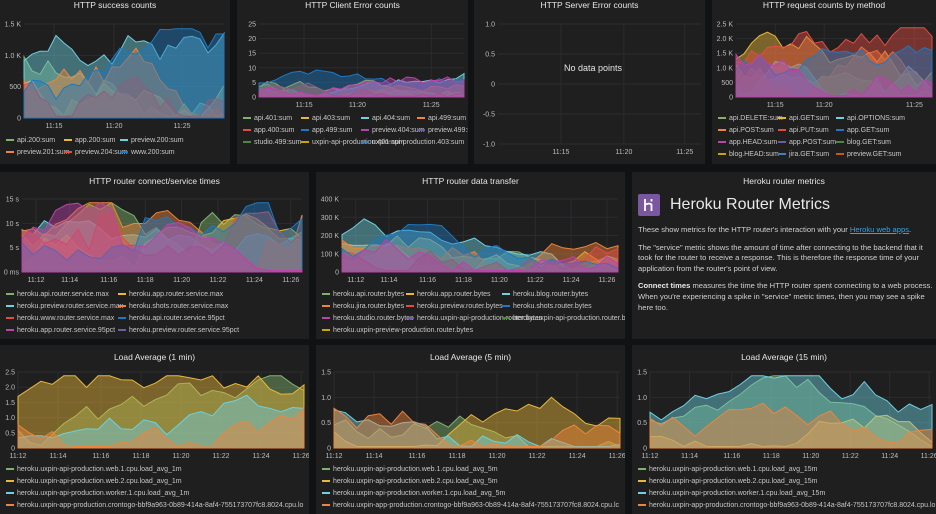 The width and height of the screenshot is (936, 514). Describe the element at coordinates (448, 294) in the screenshot. I see `legend-item: heroku.app.router.bytes` at that location.